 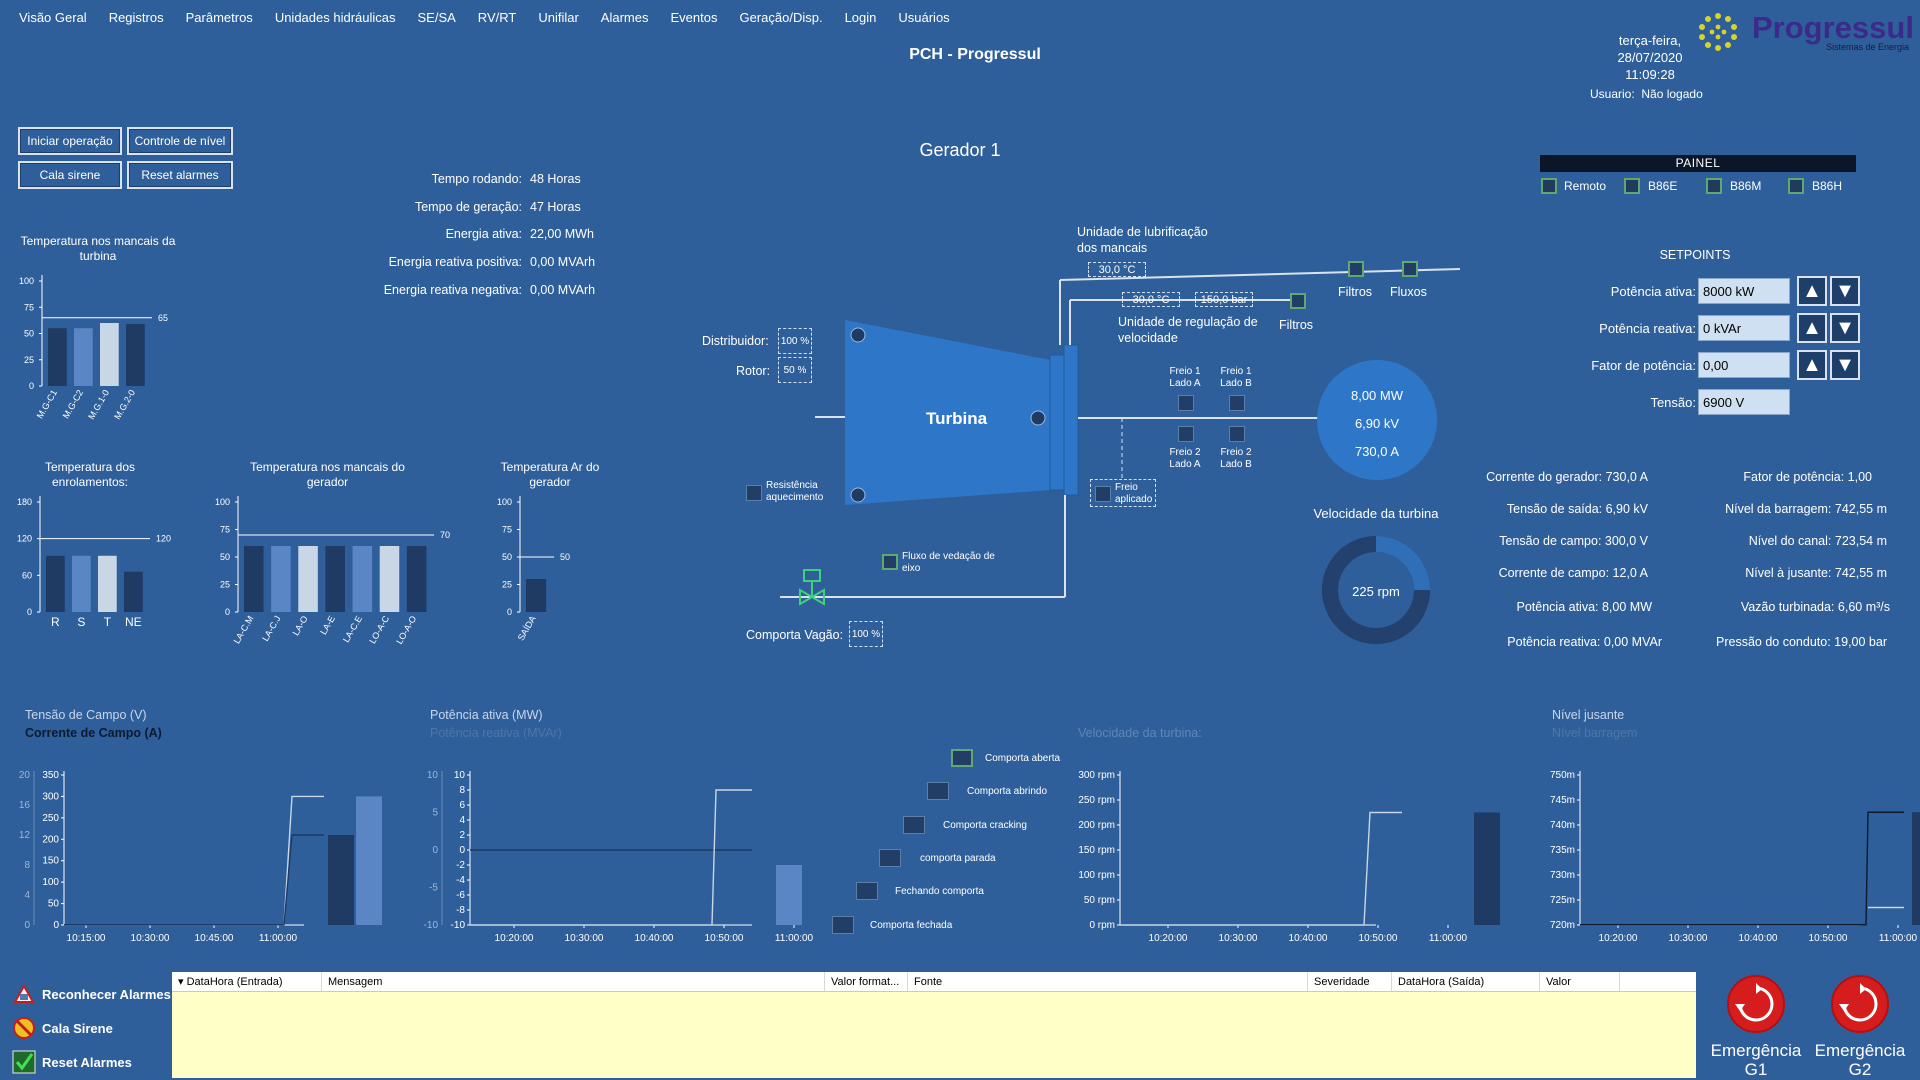 I want to click on b86h-checkbox, so click(x=1796, y=186).